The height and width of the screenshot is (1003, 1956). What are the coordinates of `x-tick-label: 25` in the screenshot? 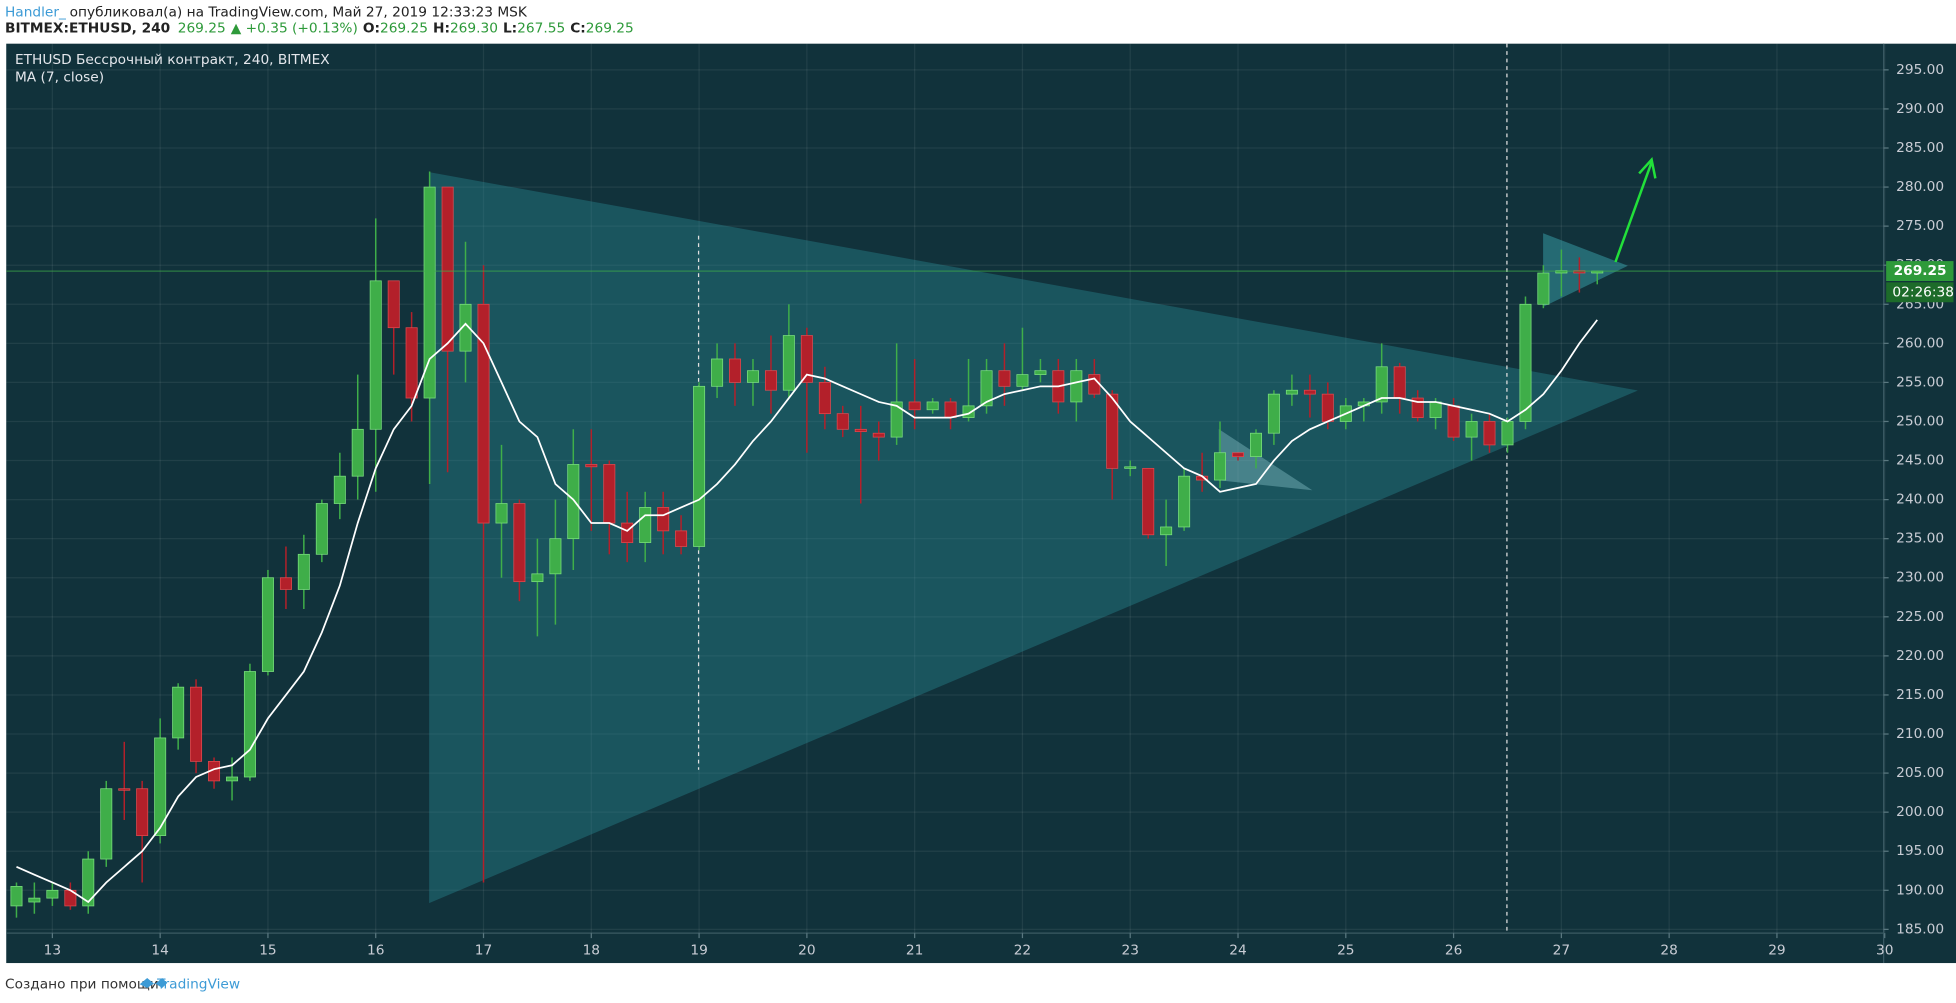 It's located at (1345, 951).